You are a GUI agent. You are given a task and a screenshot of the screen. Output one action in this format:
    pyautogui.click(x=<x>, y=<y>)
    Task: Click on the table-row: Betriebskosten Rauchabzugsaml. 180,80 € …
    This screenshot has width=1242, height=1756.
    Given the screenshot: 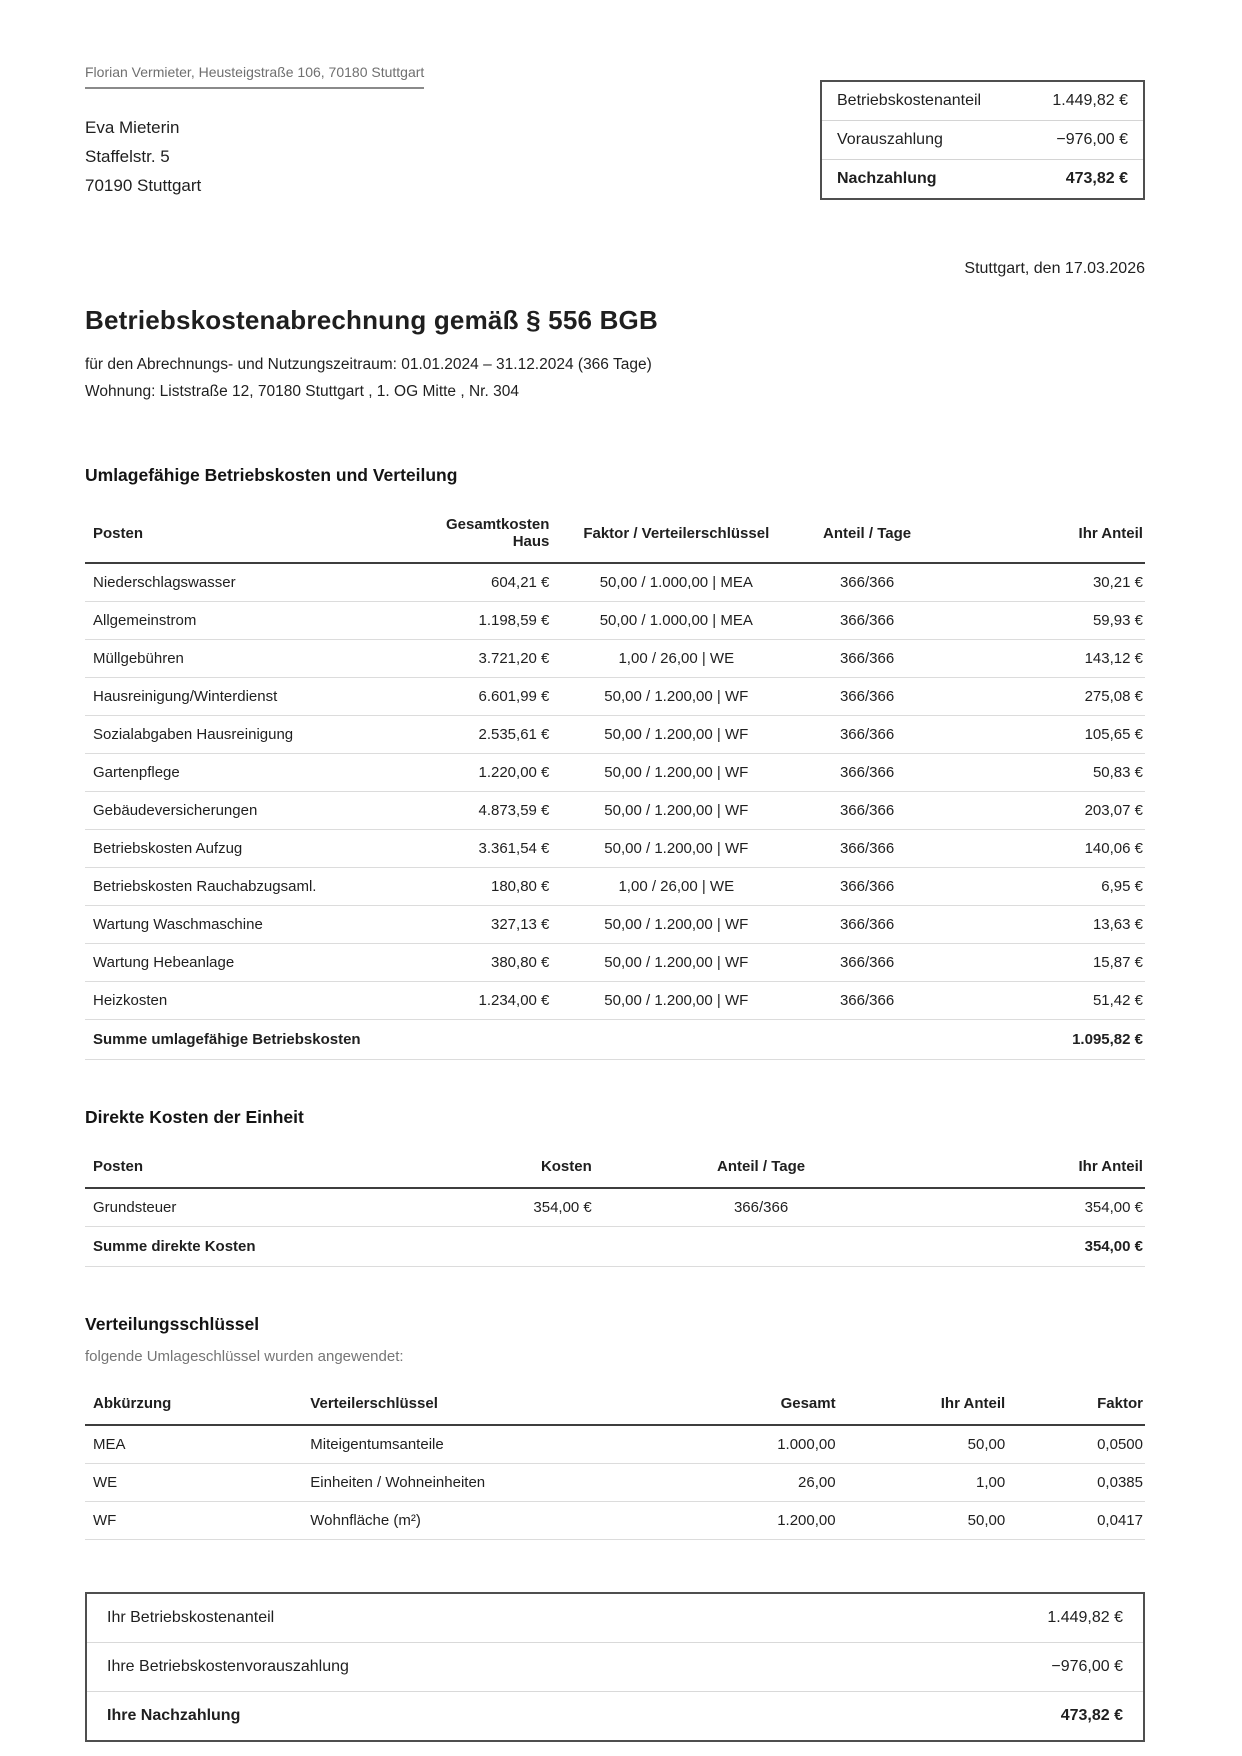 What is the action you would take?
    pyautogui.click(x=615, y=887)
    